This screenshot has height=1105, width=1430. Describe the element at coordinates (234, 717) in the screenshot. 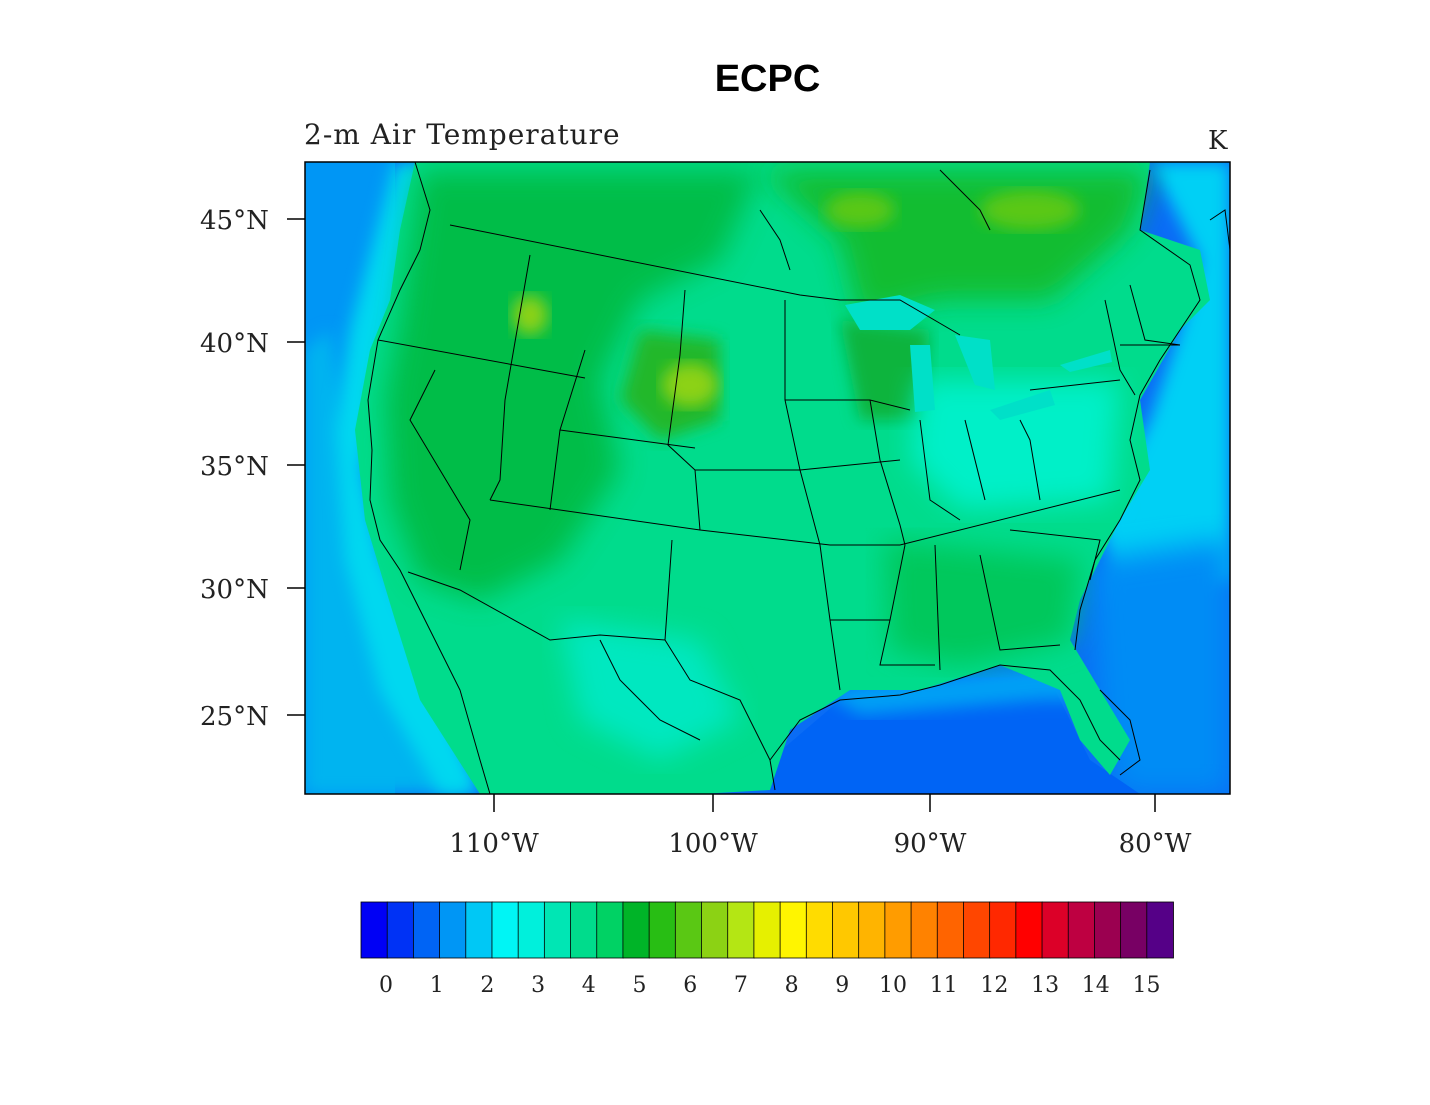

I see `lat-tick-label: 25°N` at that location.